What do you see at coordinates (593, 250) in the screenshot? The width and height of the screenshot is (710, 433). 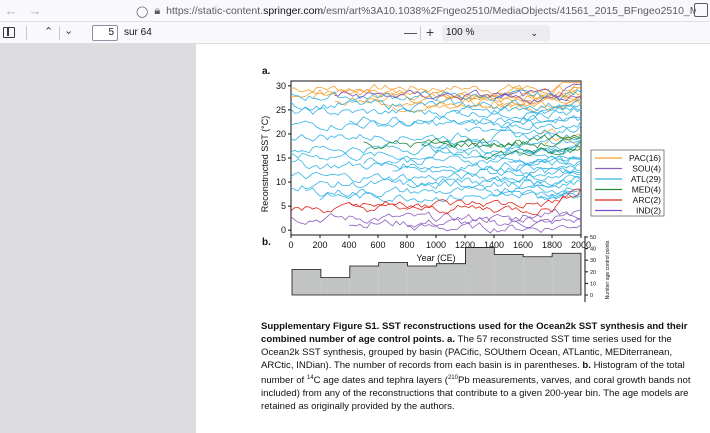 I see `histogram-y-tick-label: 40` at bounding box center [593, 250].